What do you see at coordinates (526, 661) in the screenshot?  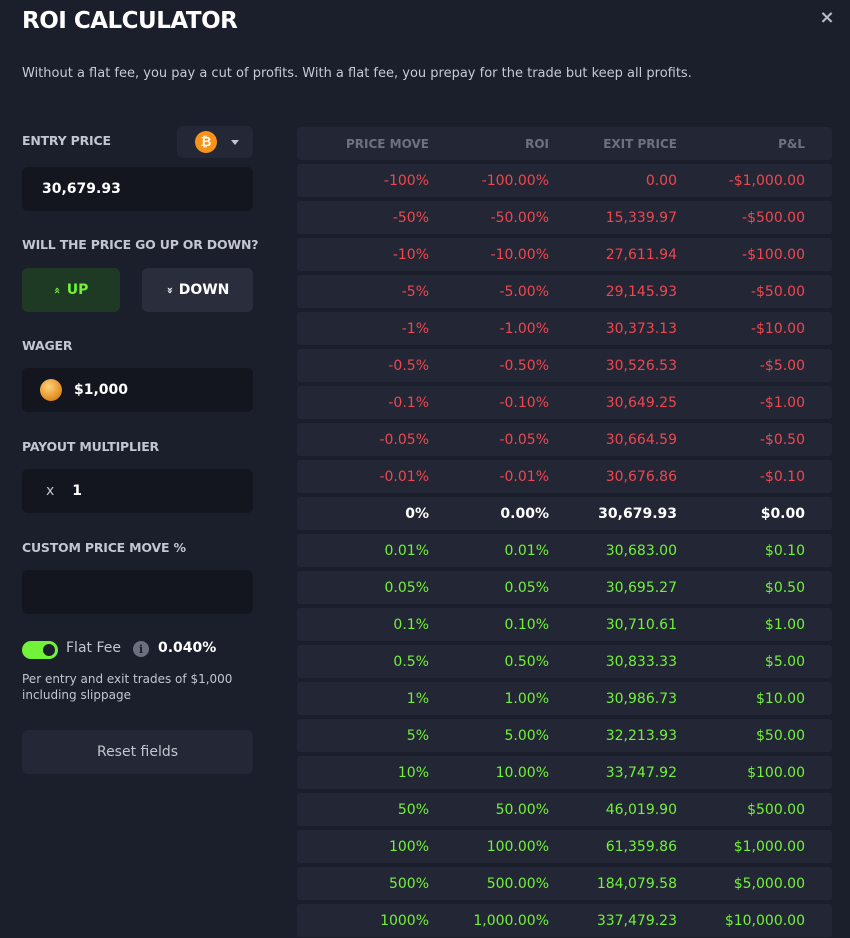 I see `roi-cell: 0.50%` at bounding box center [526, 661].